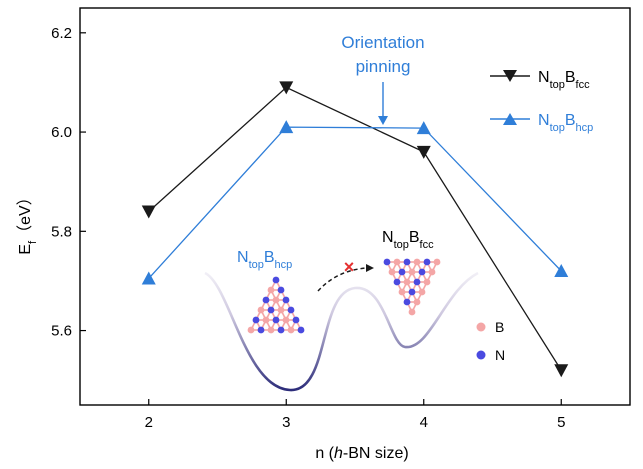 Image resolution: width=643 pixels, height=469 pixels. What do you see at coordinates (383, 120) in the screenshot?
I see `orientation-arrow-head` at bounding box center [383, 120].